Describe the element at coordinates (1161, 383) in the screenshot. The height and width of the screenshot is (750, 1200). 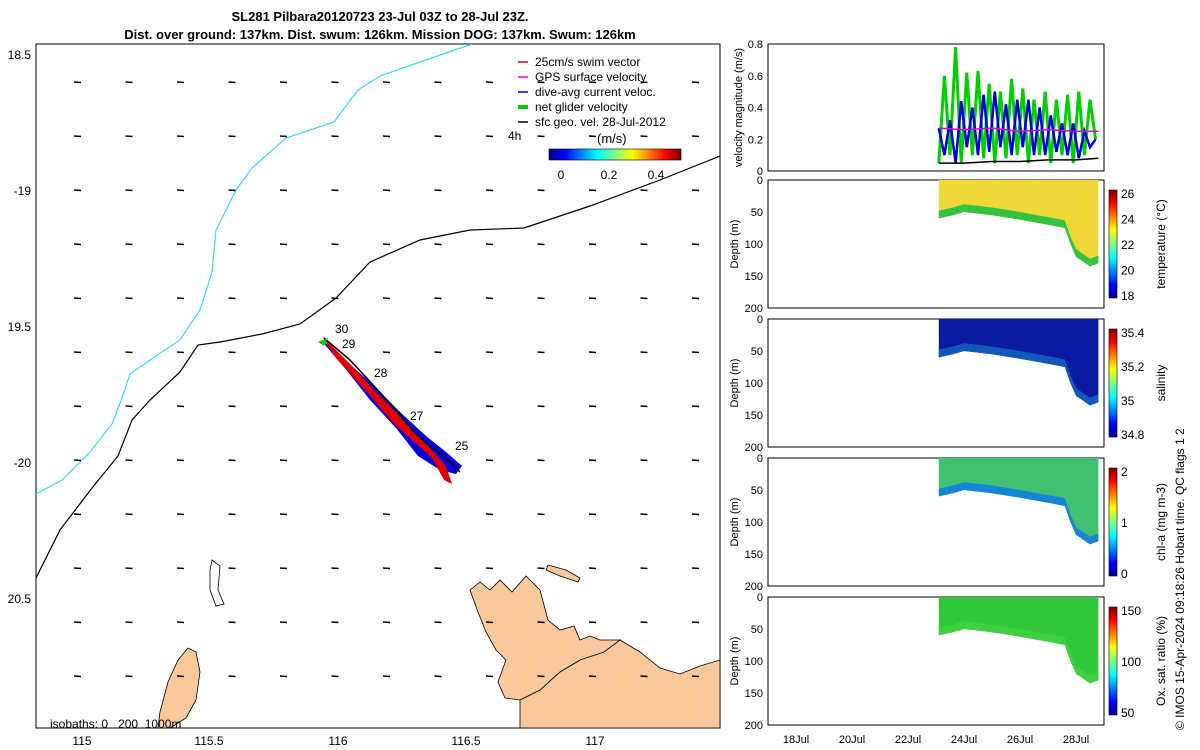
I see `salinity-colorbar-label: salinity` at that location.